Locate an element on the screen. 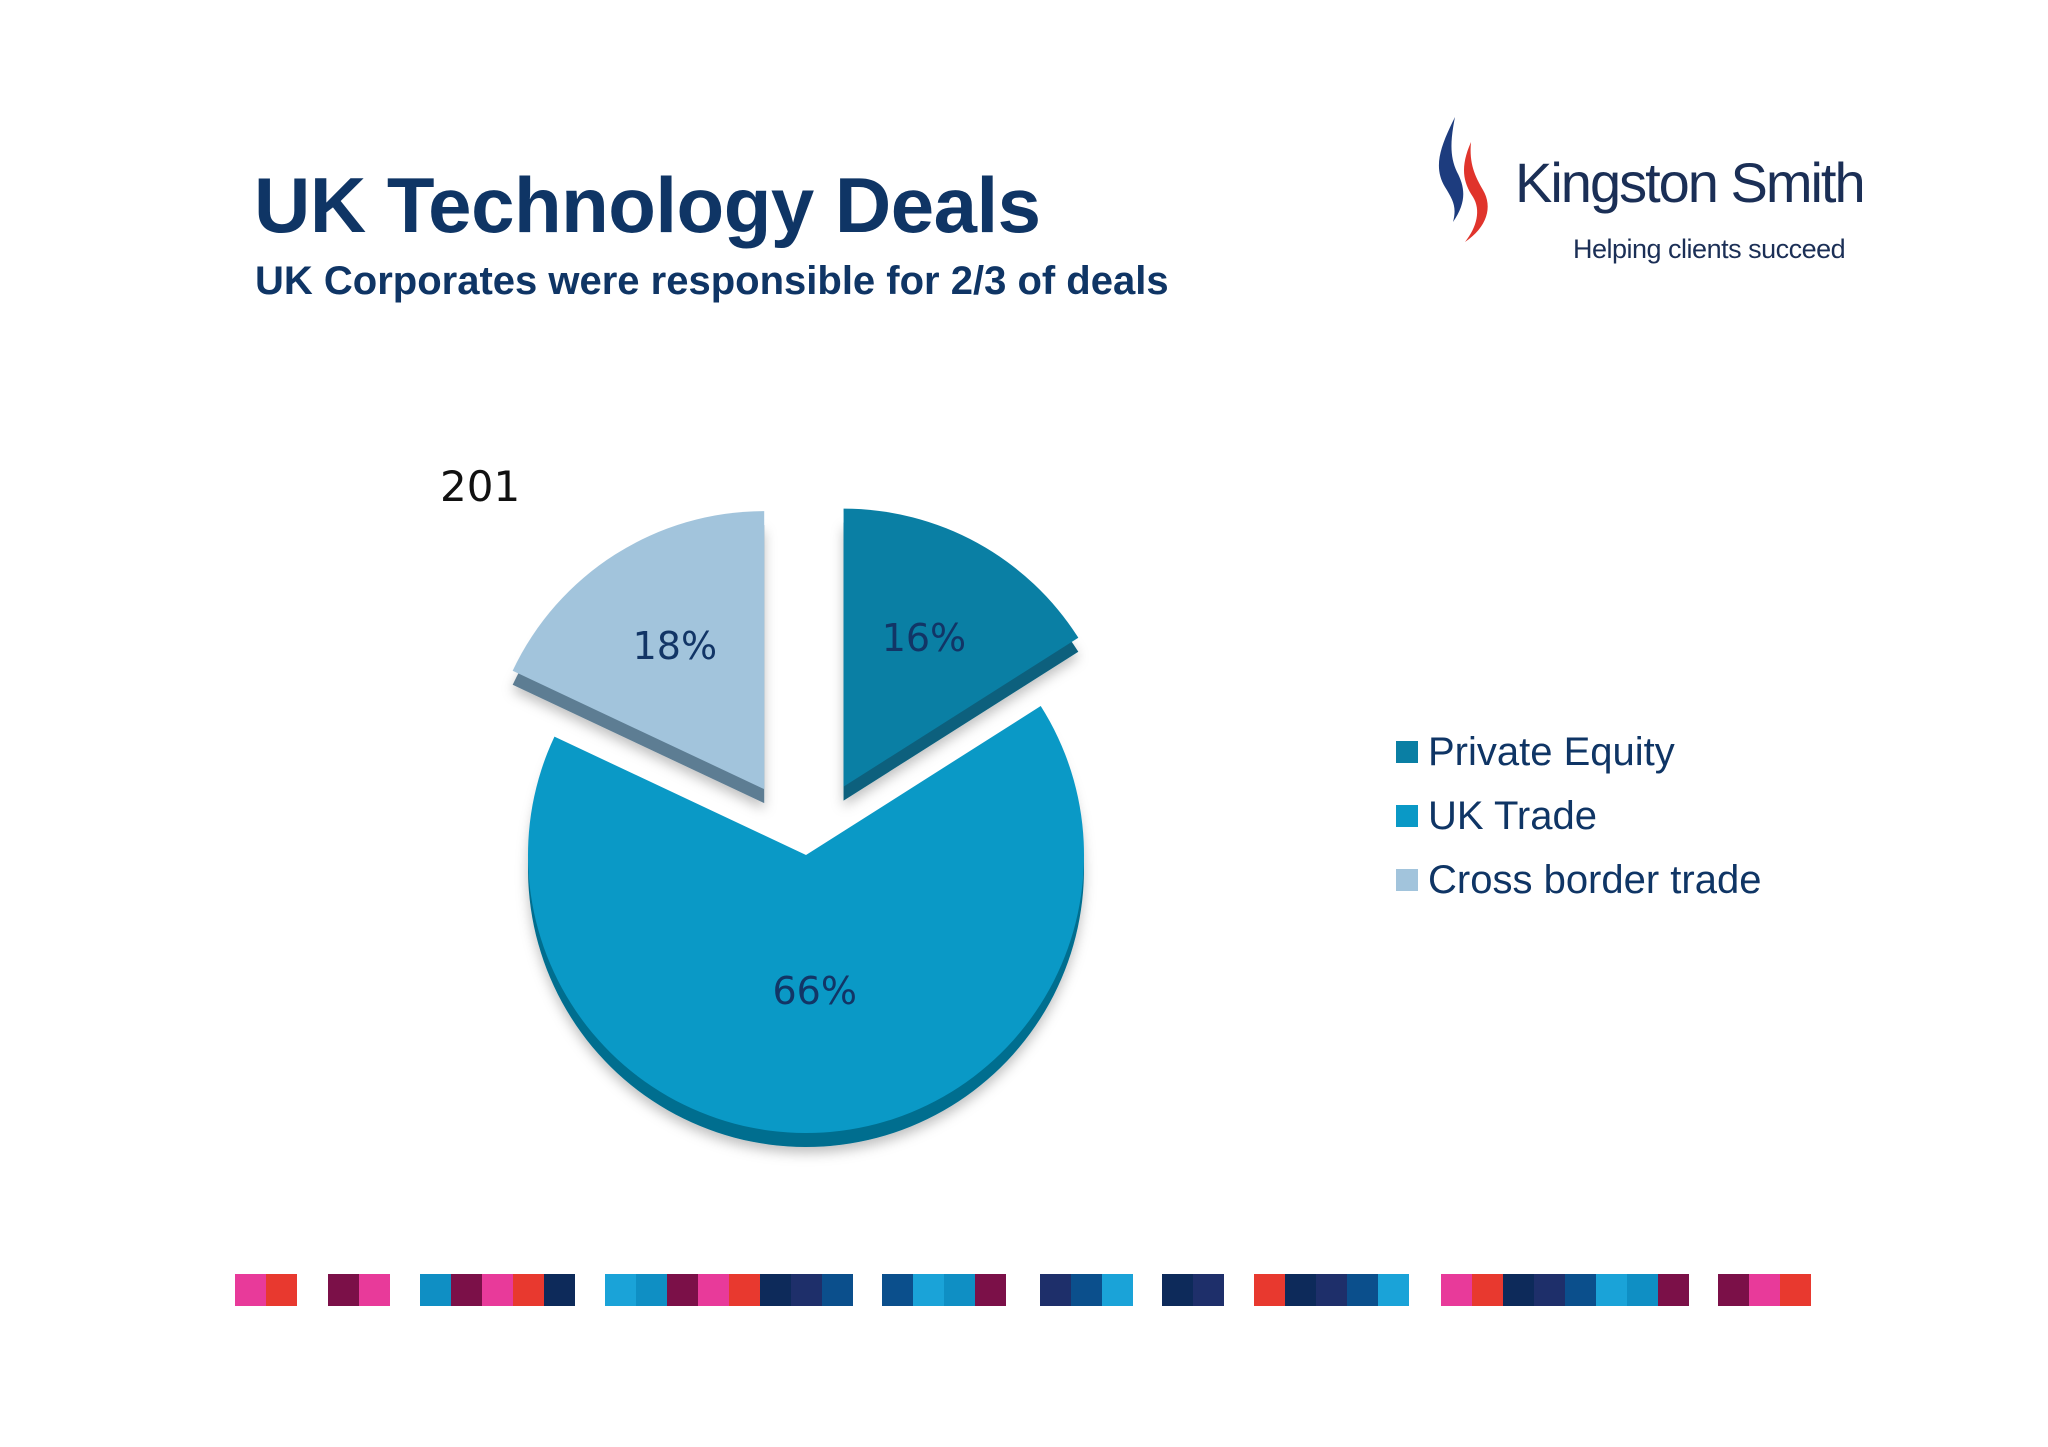 This screenshot has width=2048, height=1447. chart-label: 201 is located at coordinates (480, 486).